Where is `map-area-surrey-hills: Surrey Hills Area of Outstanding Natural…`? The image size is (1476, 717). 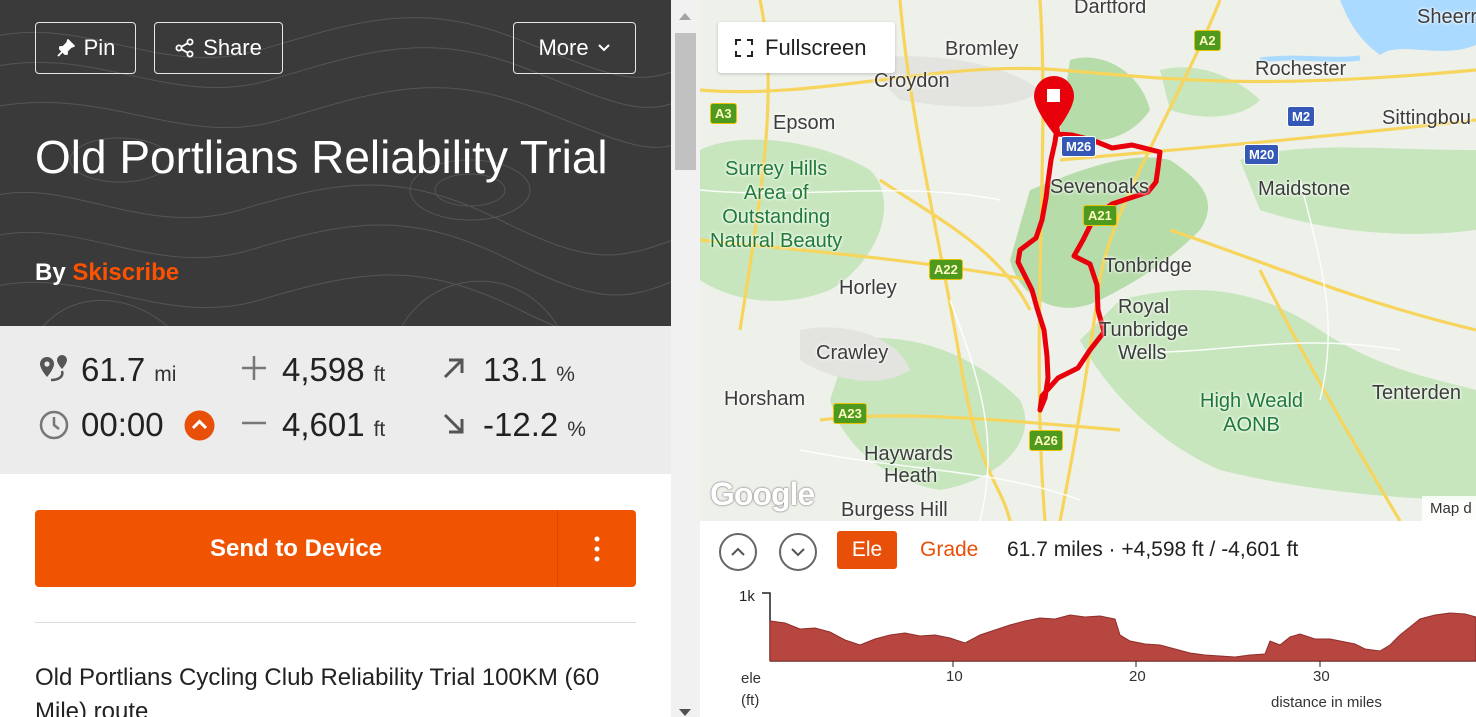
map-area-surrey-hills: Surrey Hills Area of Outstanding Natural… is located at coordinates (776, 205).